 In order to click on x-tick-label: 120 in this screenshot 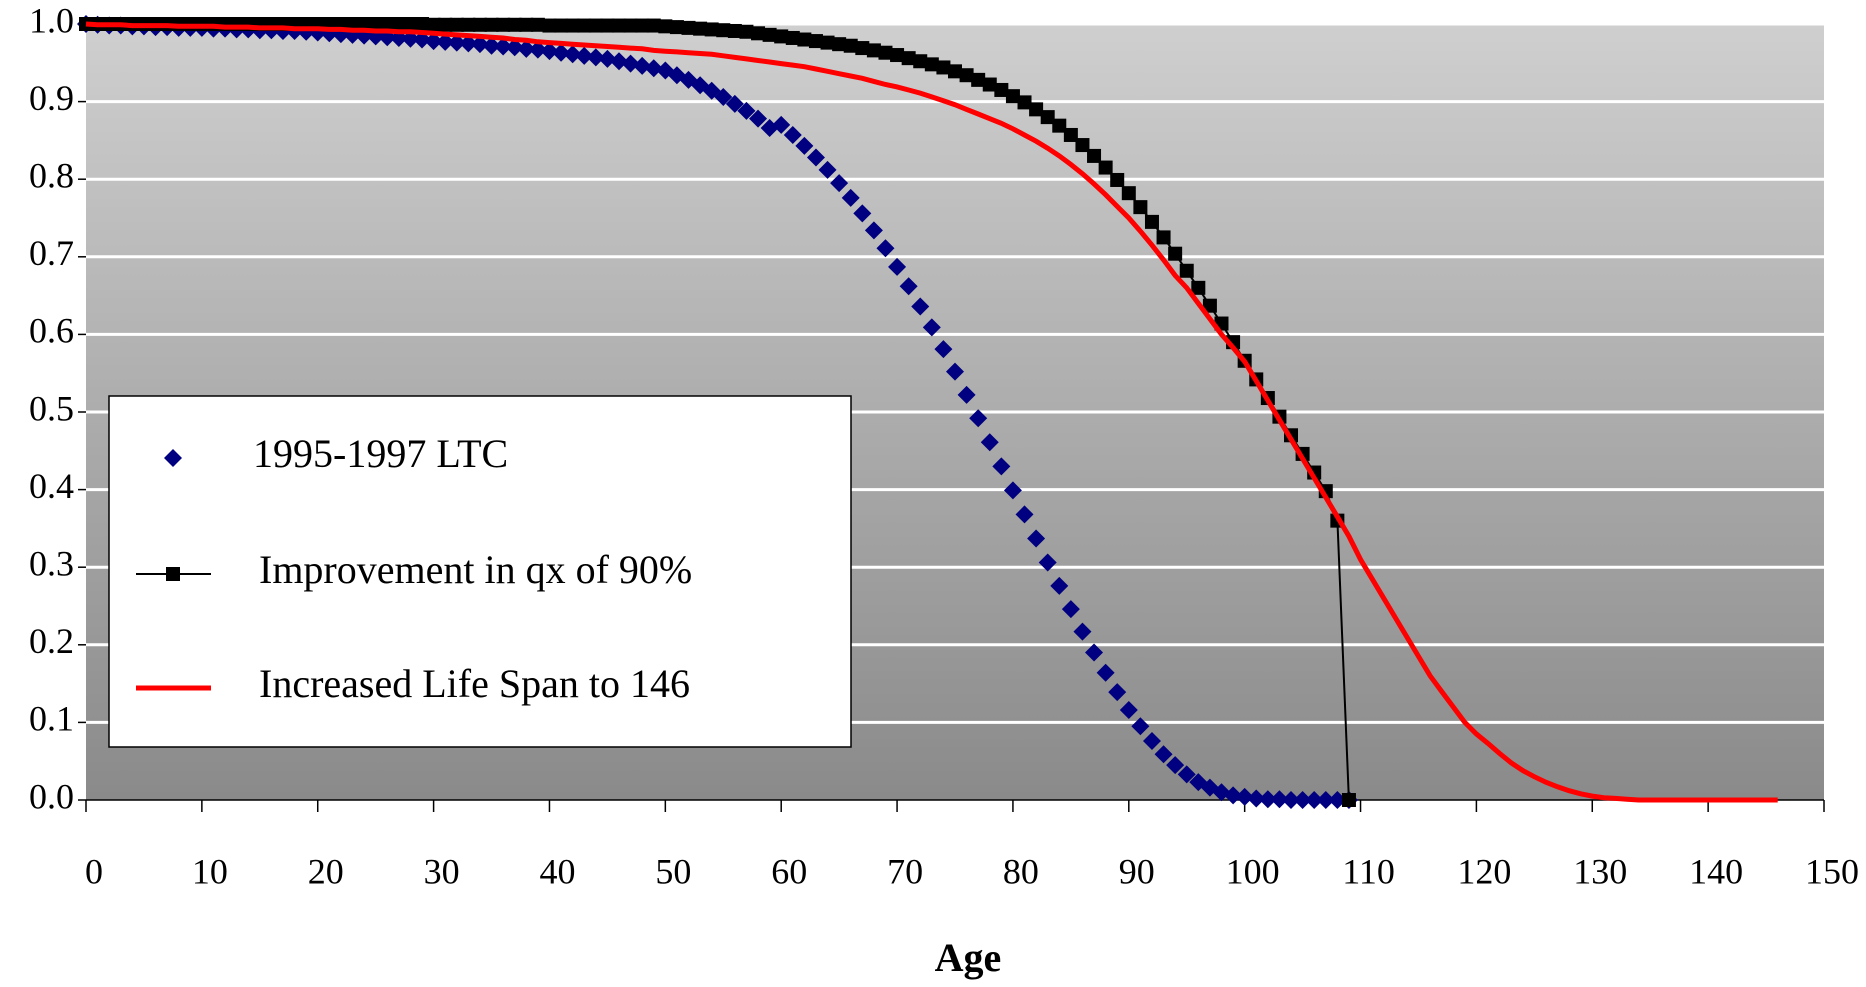, I will do `click(1484, 871)`.